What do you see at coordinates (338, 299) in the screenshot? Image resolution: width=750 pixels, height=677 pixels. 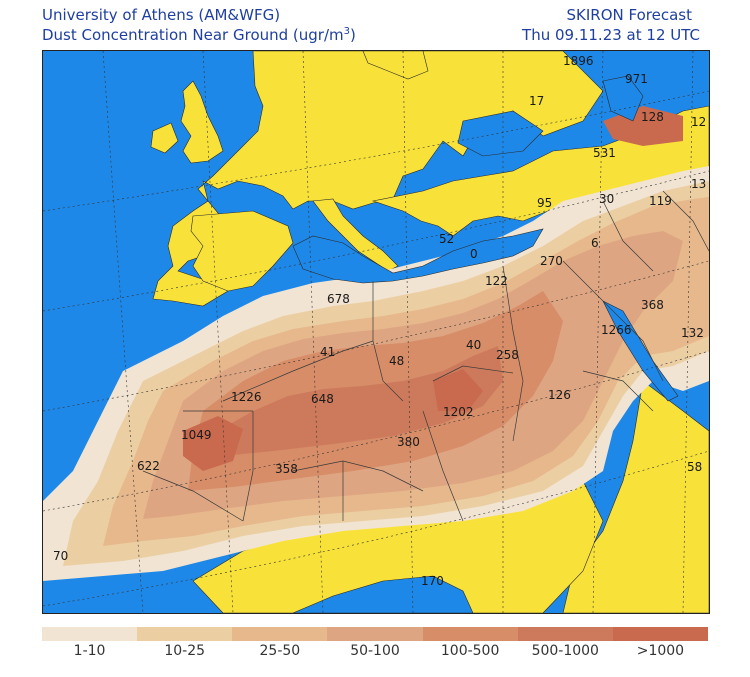 I see `map-label: 678` at bounding box center [338, 299].